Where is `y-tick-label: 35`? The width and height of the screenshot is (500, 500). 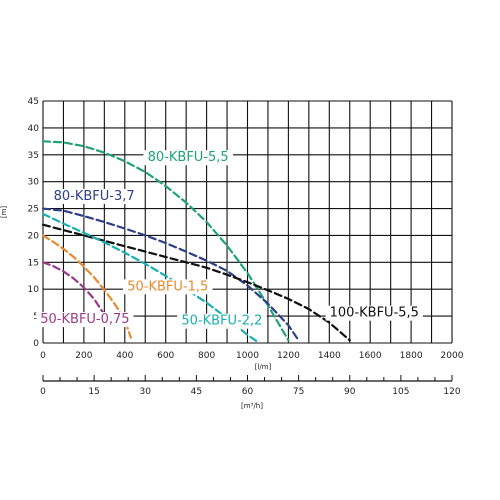
y-tick-label: 35 is located at coordinates (33, 156).